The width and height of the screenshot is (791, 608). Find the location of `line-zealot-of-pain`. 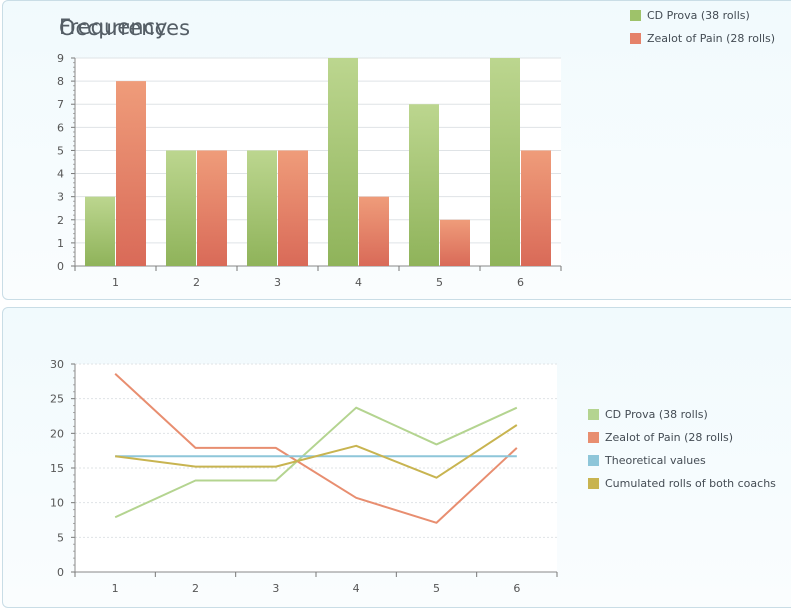

line-zealot-of-pain is located at coordinates (316, 448).